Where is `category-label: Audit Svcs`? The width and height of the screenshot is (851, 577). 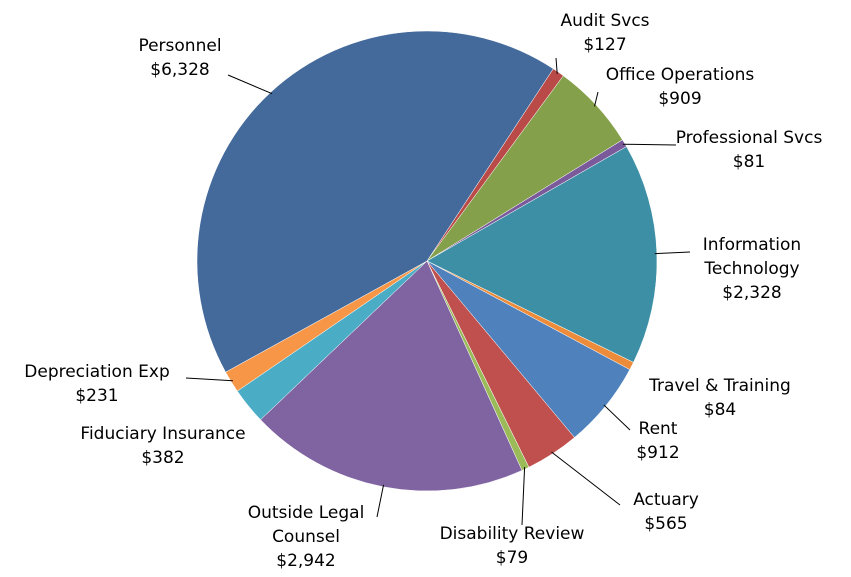
category-label: Audit Svcs is located at coordinates (605, 21).